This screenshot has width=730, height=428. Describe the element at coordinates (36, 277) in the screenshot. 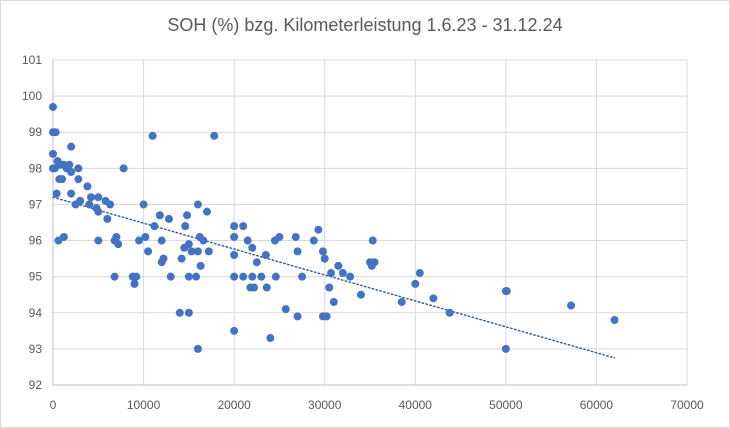

I see `y-tick-label-3: 95` at that location.